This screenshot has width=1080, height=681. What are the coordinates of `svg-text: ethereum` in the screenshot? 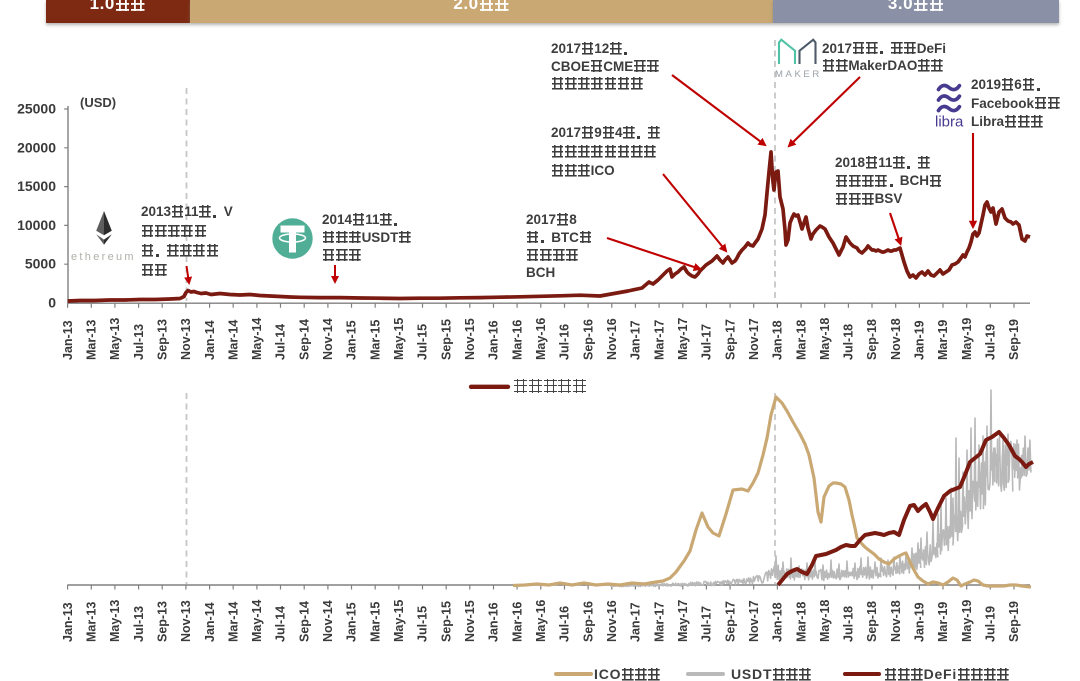 It's located at (103, 257).